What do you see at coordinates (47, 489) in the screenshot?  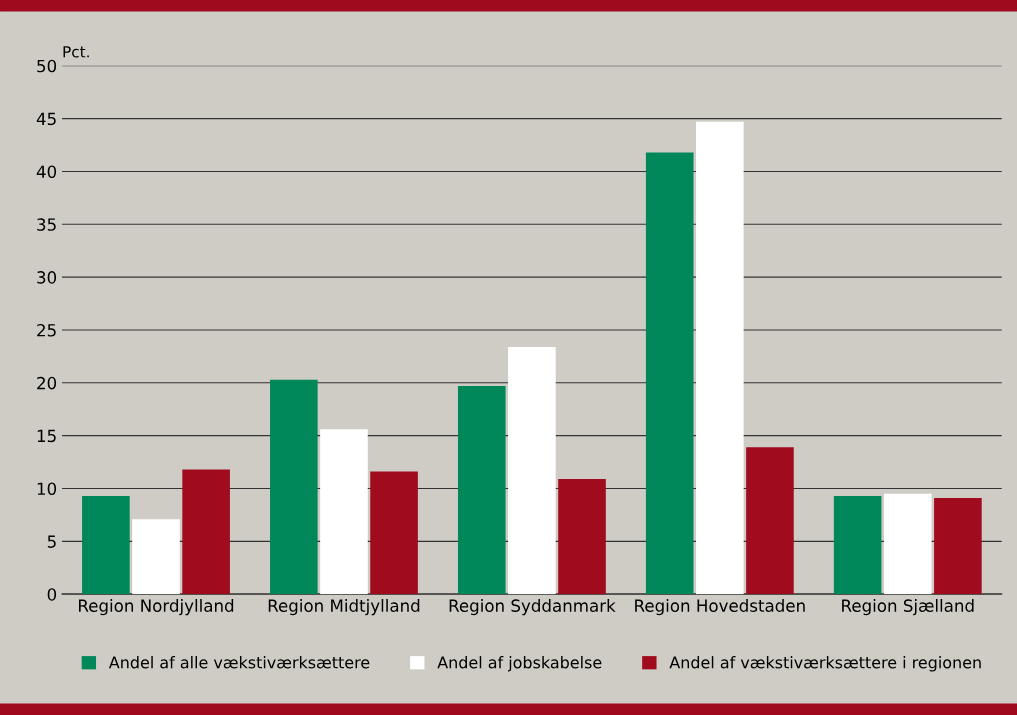 I see `y-tick-label: 10` at bounding box center [47, 489].